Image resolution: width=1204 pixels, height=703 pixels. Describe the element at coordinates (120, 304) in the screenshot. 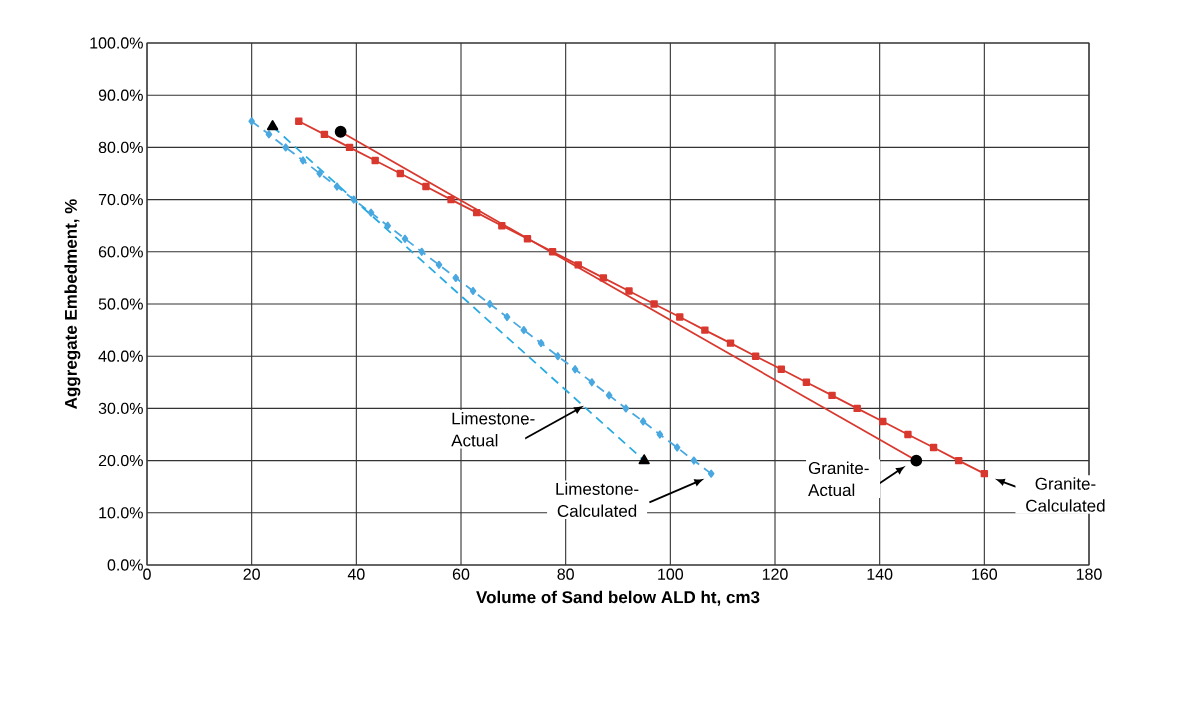

I see `y-tick-label: 50.0%` at that location.